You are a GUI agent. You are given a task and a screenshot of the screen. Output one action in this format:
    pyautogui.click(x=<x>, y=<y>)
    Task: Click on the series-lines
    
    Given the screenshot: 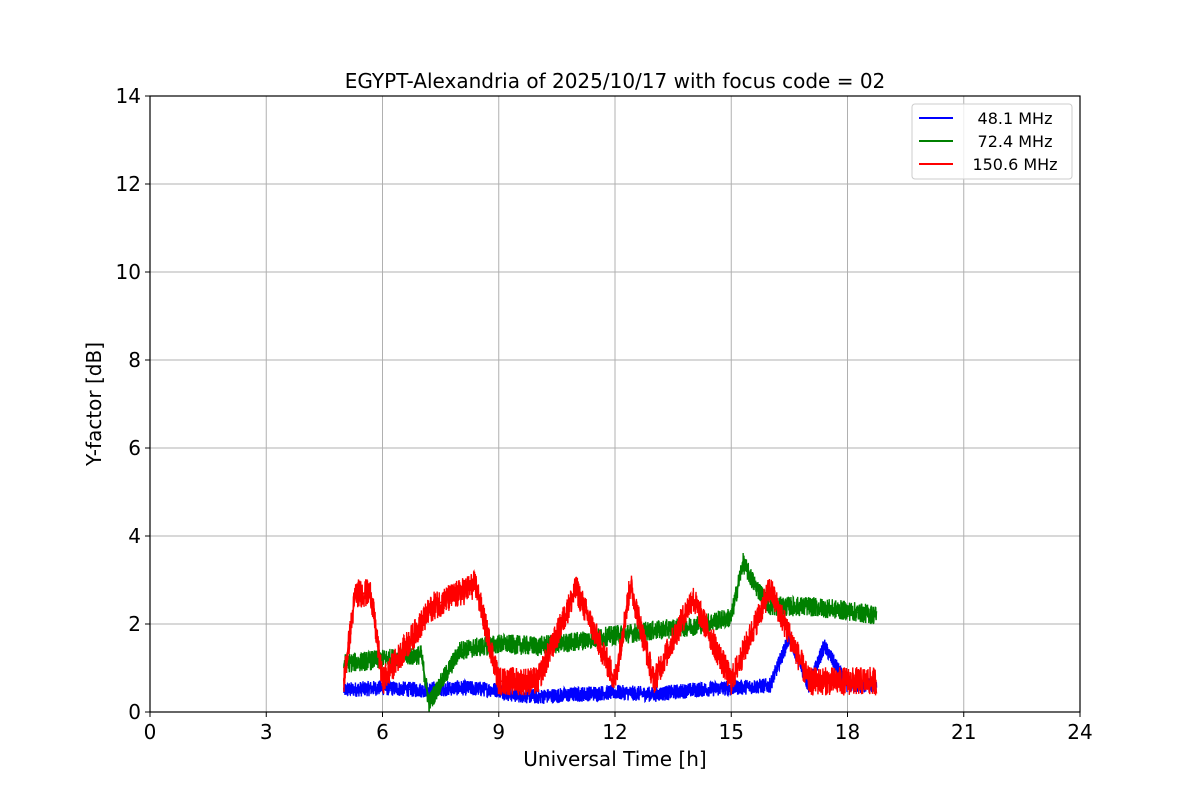 What is the action you would take?
    pyautogui.click(x=610, y=633)
    